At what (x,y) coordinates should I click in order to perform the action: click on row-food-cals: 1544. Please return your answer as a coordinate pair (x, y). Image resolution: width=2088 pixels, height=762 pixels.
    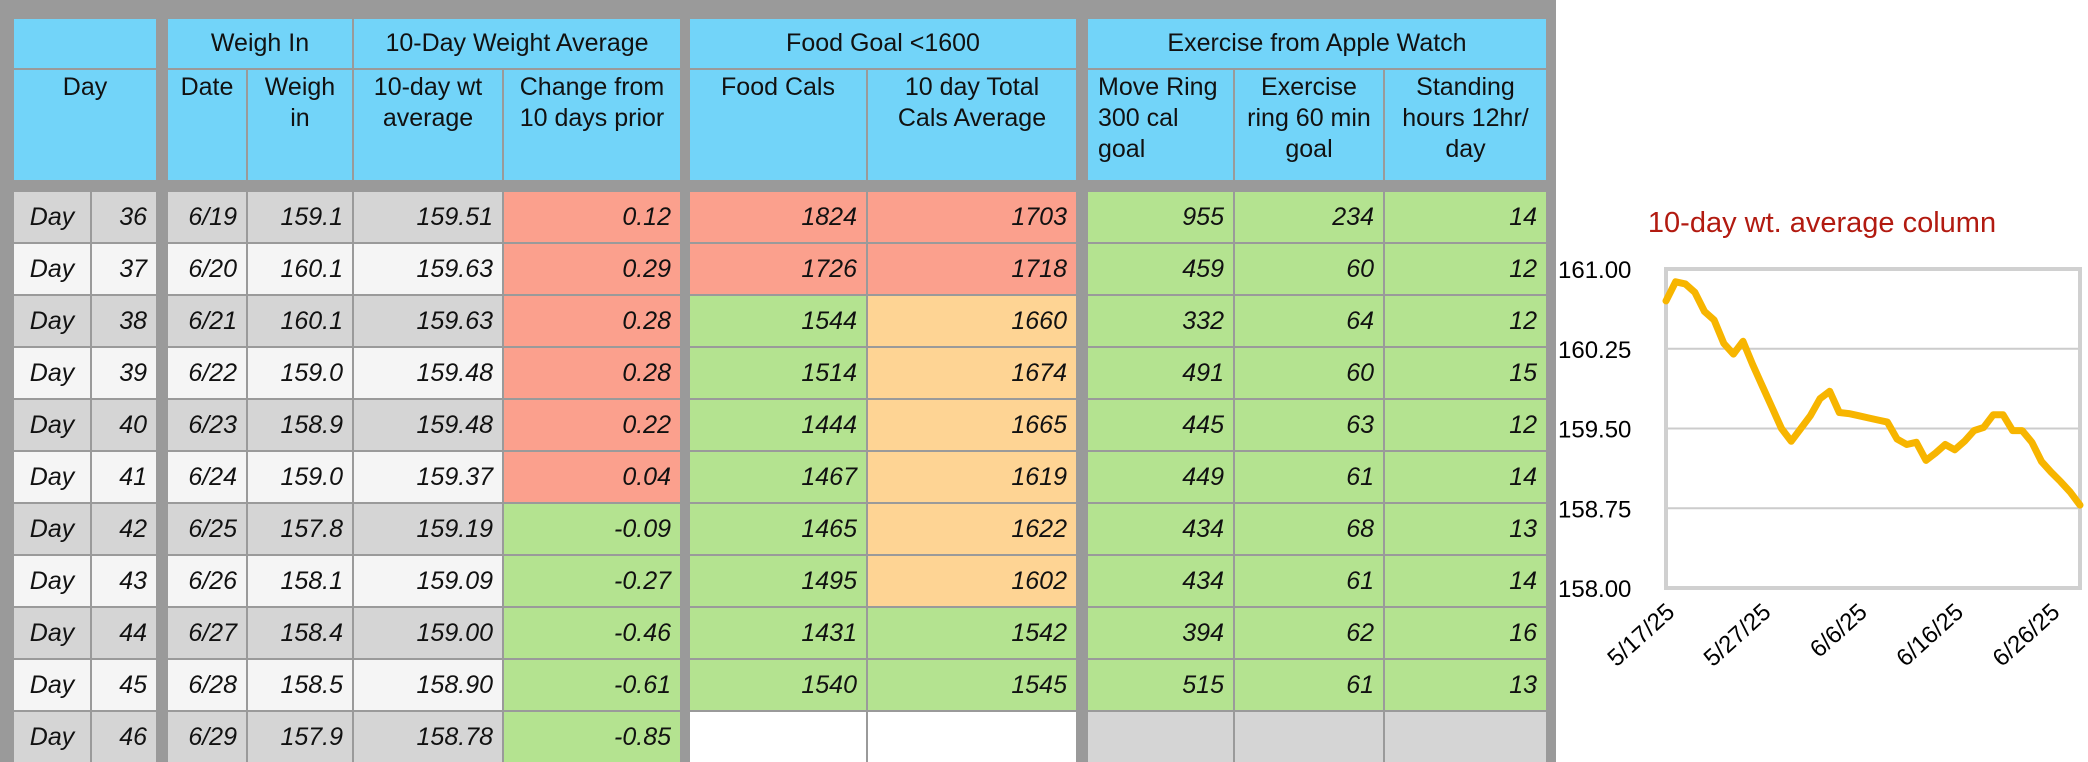
    Looking at the image, I should click on (778, 321).